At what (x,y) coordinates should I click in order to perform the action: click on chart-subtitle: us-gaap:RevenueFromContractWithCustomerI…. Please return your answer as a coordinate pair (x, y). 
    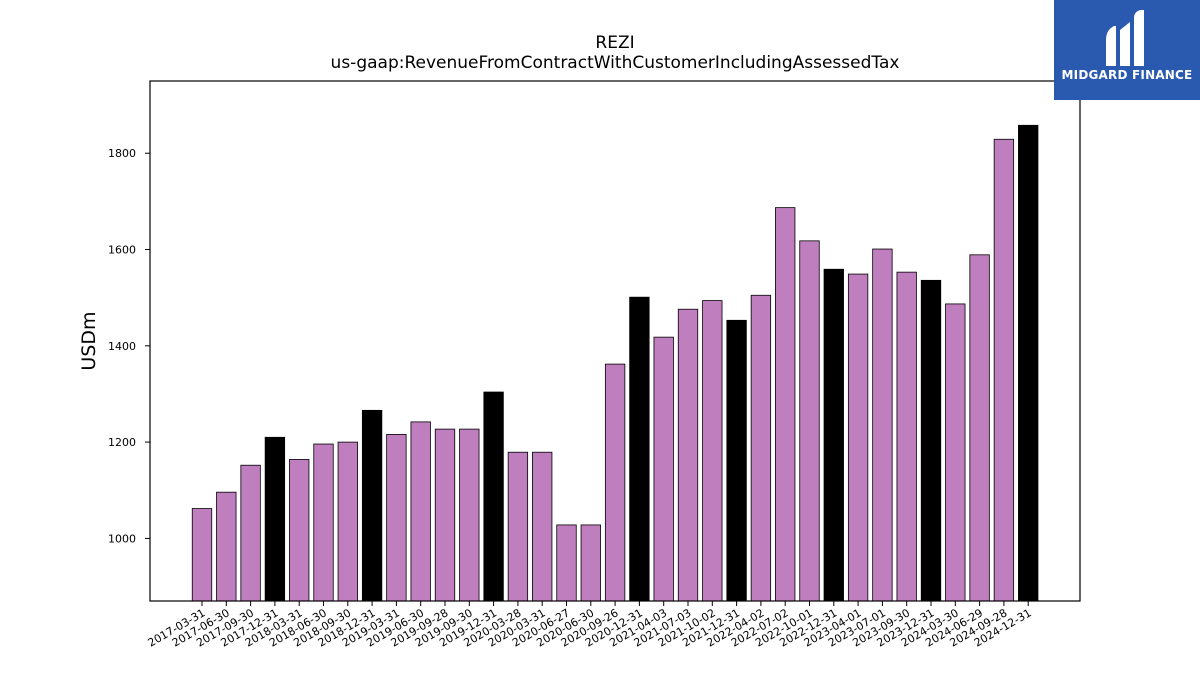
    Looking at the image, I should click on (615, 63).